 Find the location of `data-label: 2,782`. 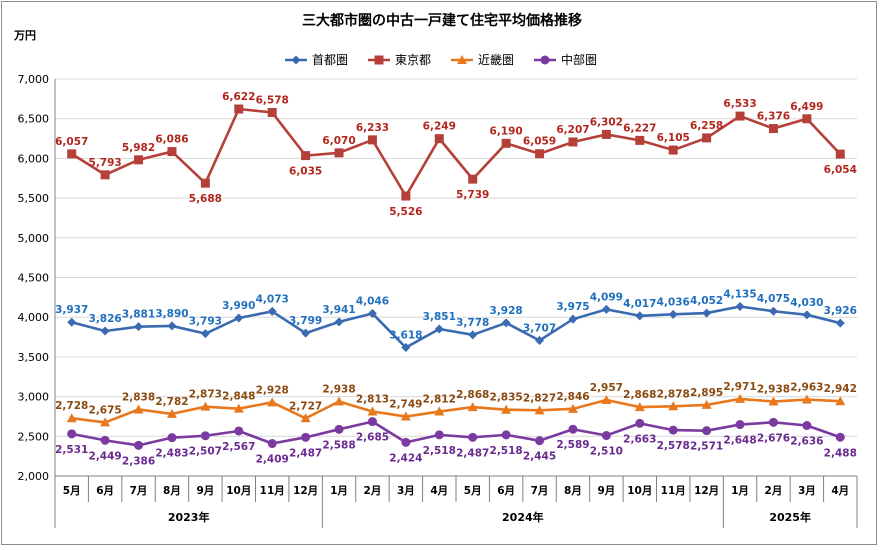

data-label: 2,782 is located at coordinates (171, 402).